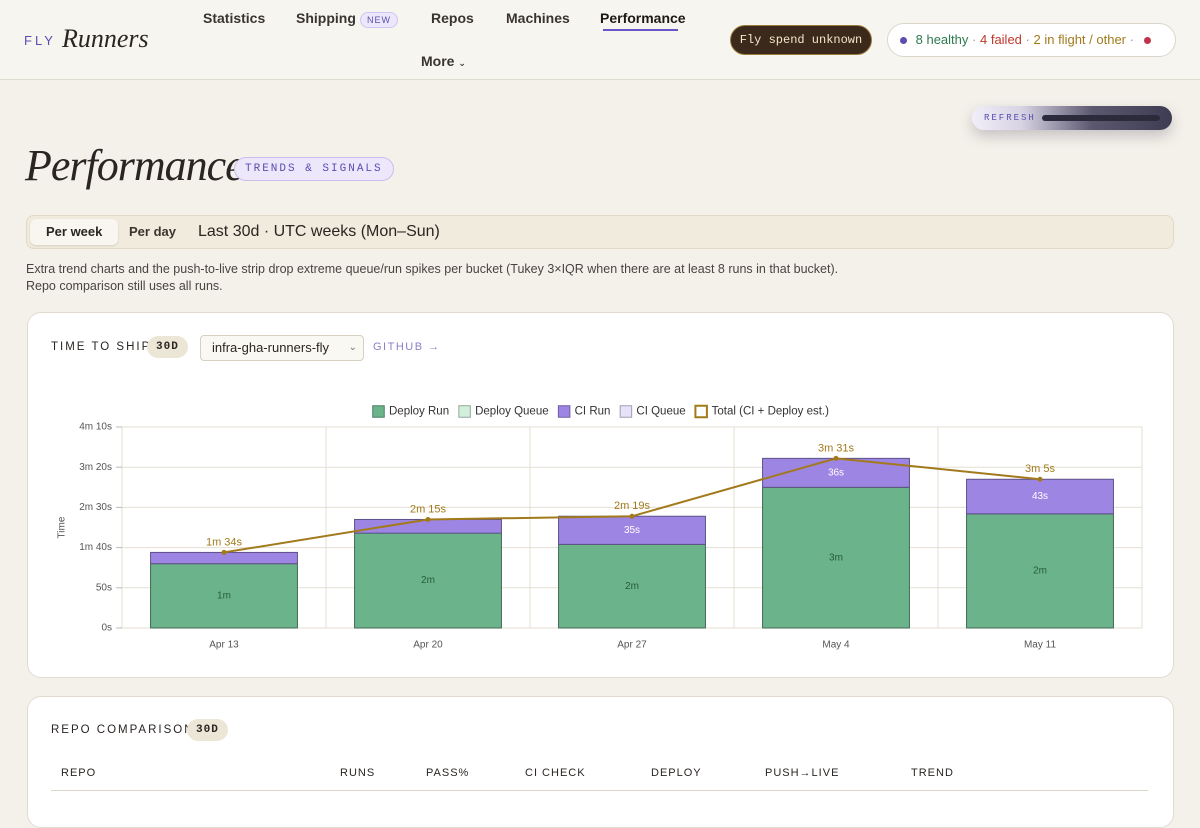 The width and height of the screenshot is (1200, 828). What do you see at coordinates (62, 527) in the screenshot?
I see `y-axis-title: Time` at bounding box center [62, 527].